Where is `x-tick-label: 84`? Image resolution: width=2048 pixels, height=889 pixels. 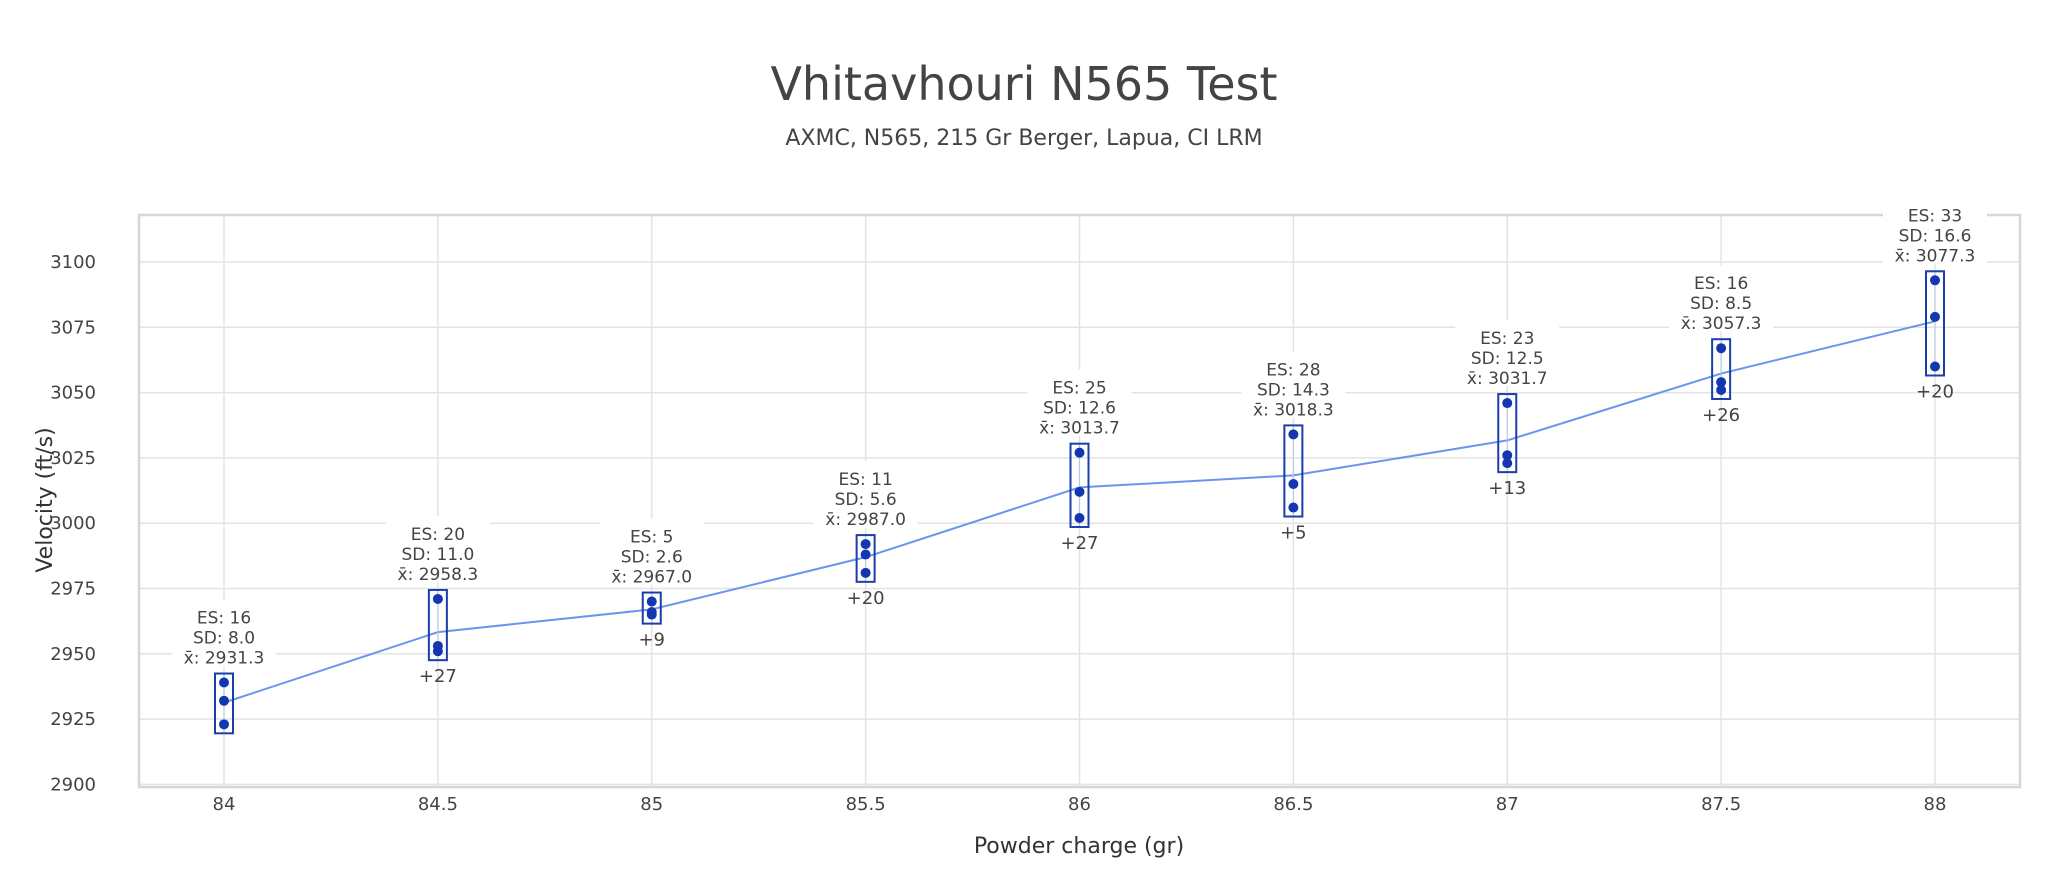
x-tick-label: 84 is located at coordinates (224, 804).